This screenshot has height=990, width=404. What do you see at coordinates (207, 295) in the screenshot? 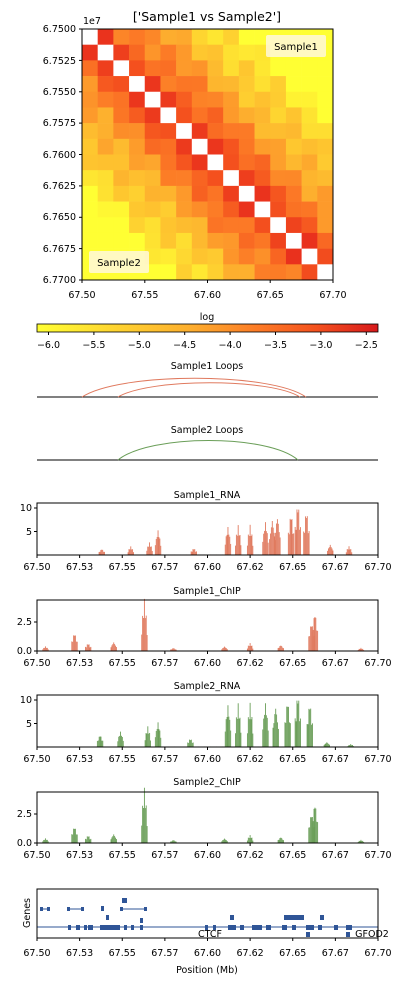
I see `heatmap-x-tick-2: 67.60` at bounding box center [207, 295].